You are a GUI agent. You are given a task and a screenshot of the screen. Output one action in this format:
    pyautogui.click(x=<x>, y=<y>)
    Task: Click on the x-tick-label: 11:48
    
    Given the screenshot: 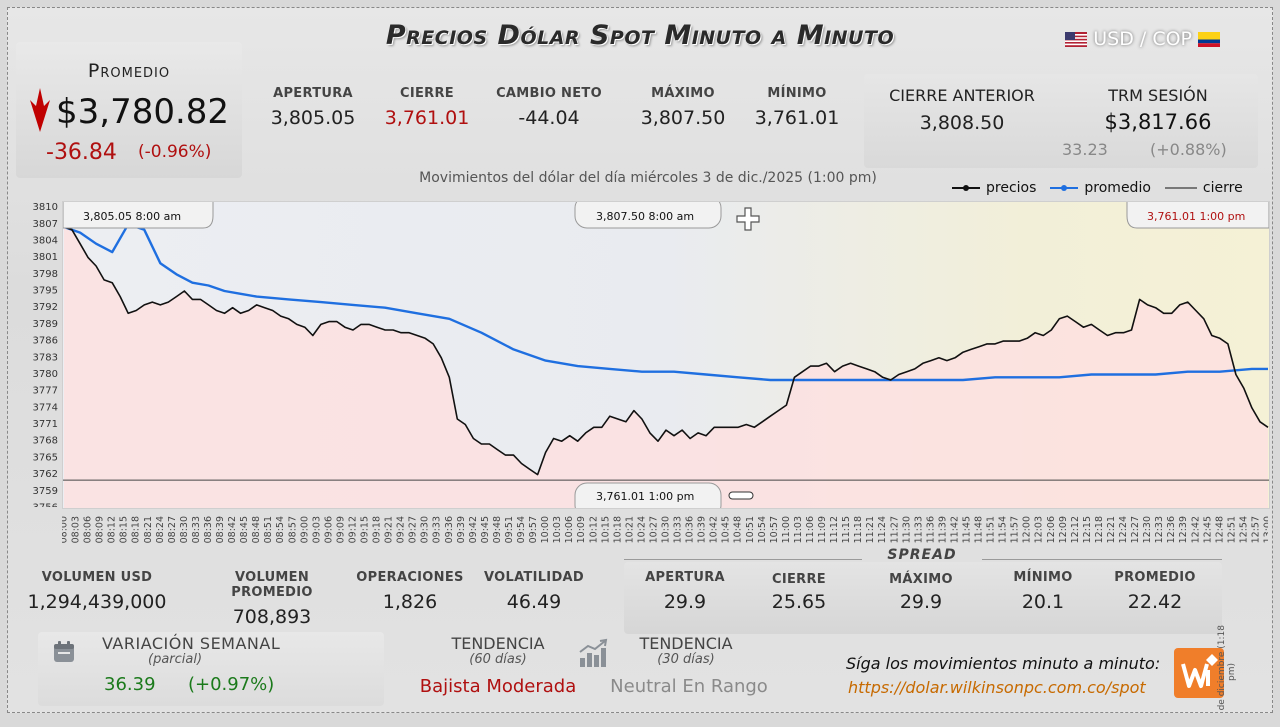 What is the action you would take?
    pyautogui.click(x=979, y=529)
    